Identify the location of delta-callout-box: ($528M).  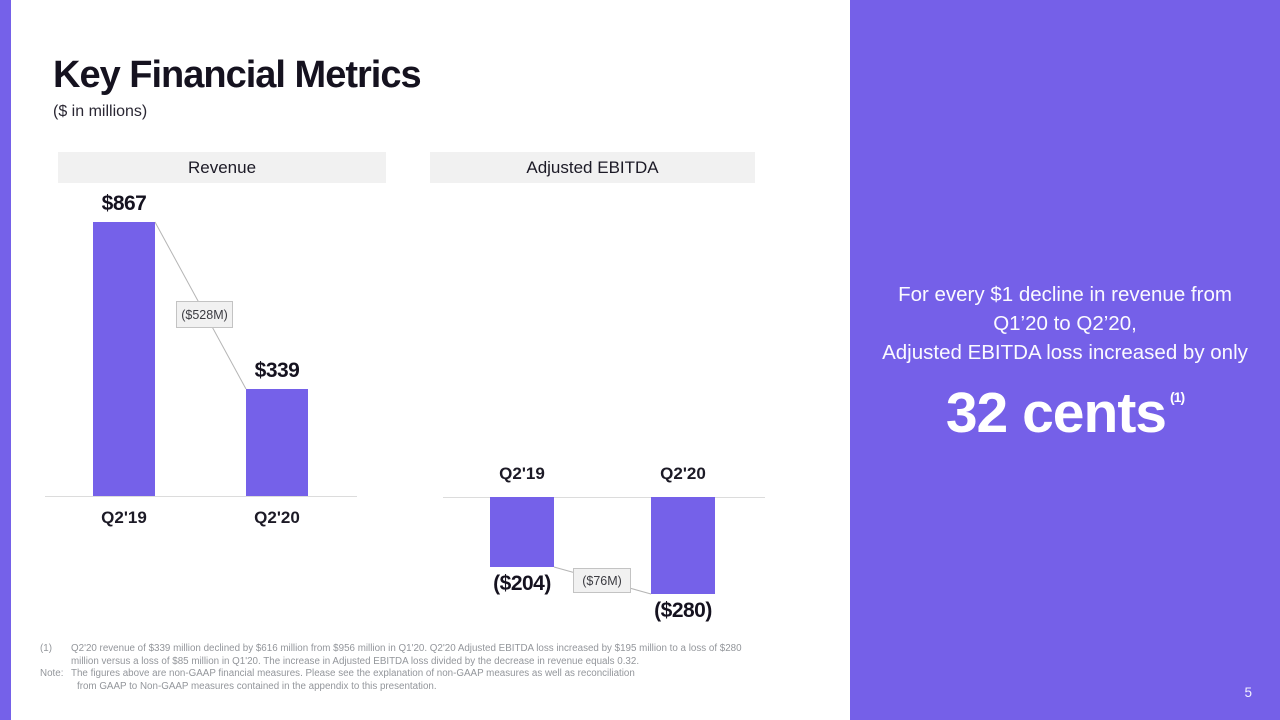
(204, 314).